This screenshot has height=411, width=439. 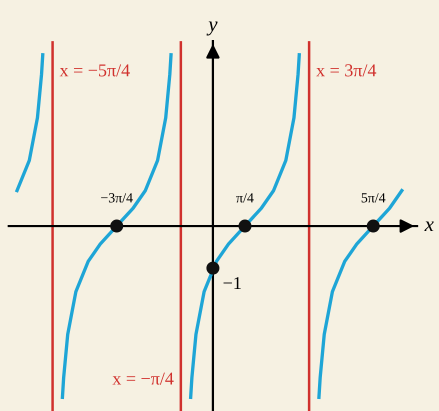 I want to click on annotation: x = −π/4, so click(x=143, y=378).